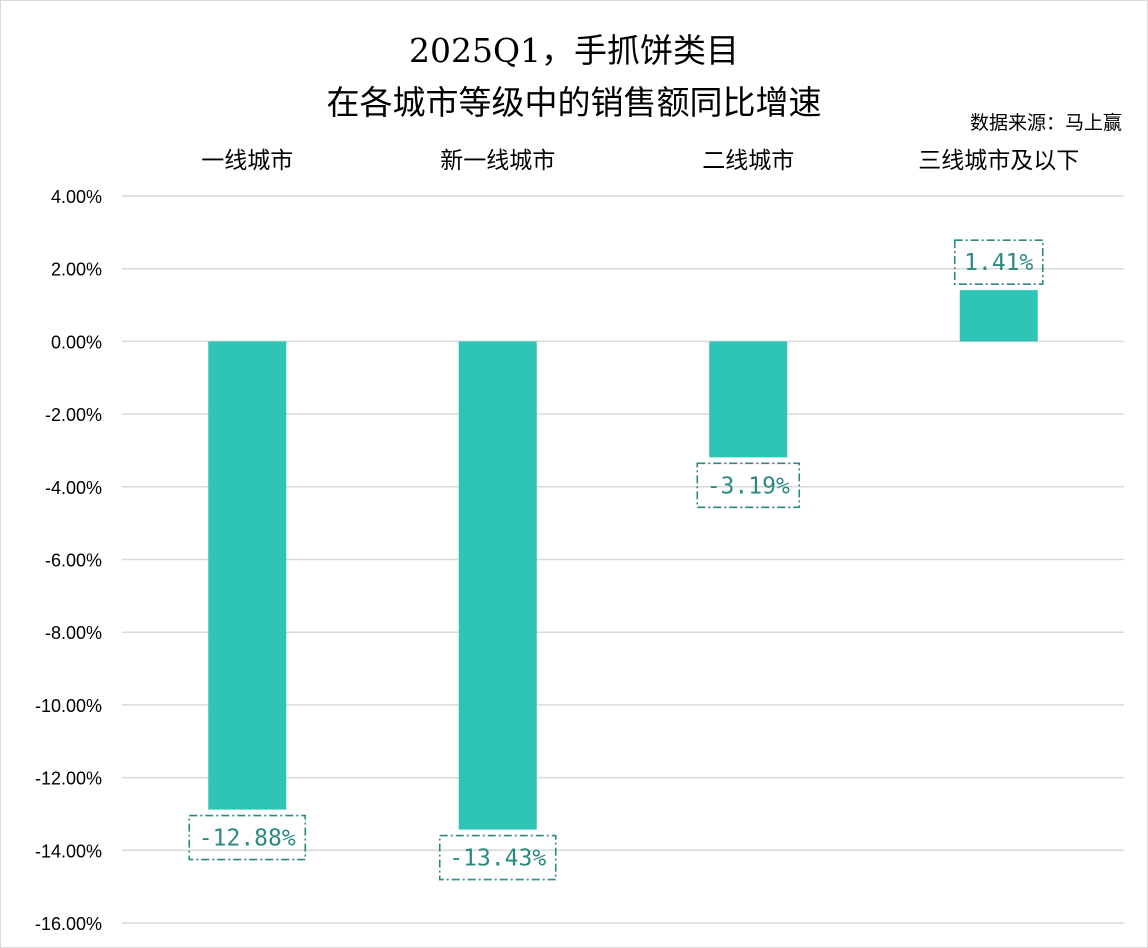 Image resolution: width=1148 pixels, height=948 pixels. Describe the element at coordinates (68, 779) in the screenshot. I see `y-tick-label: -12.00%` at that location.